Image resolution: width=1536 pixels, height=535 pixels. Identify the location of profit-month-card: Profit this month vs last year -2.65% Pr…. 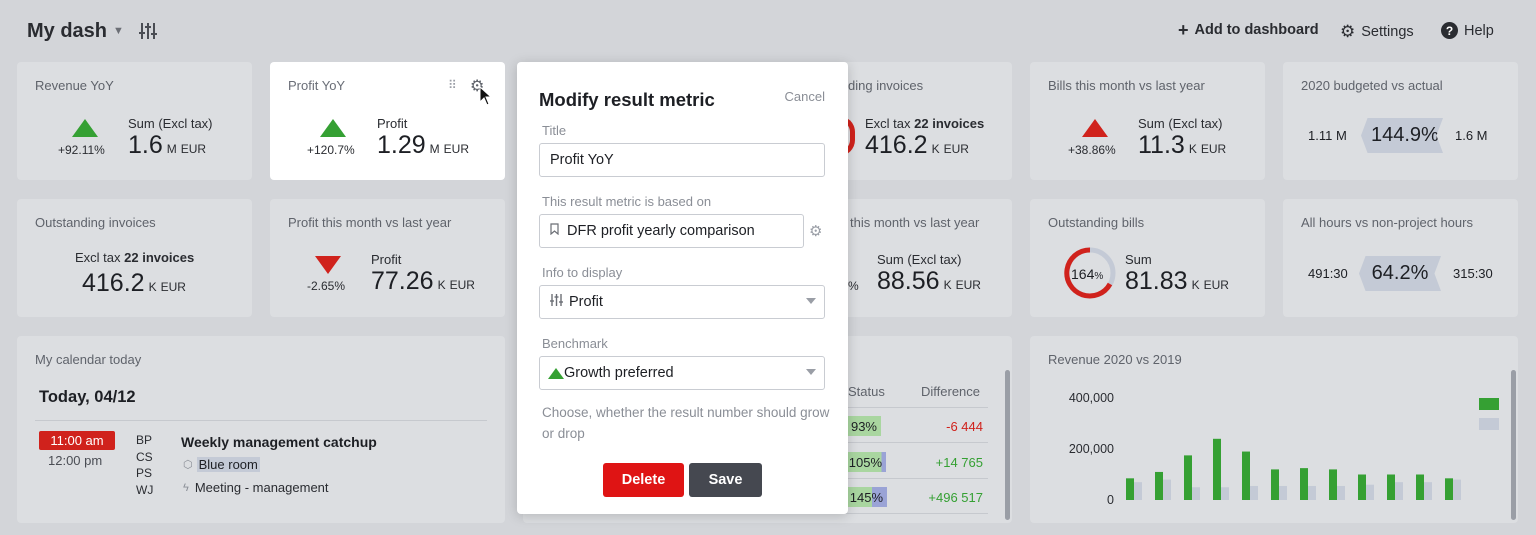
(387, 258).